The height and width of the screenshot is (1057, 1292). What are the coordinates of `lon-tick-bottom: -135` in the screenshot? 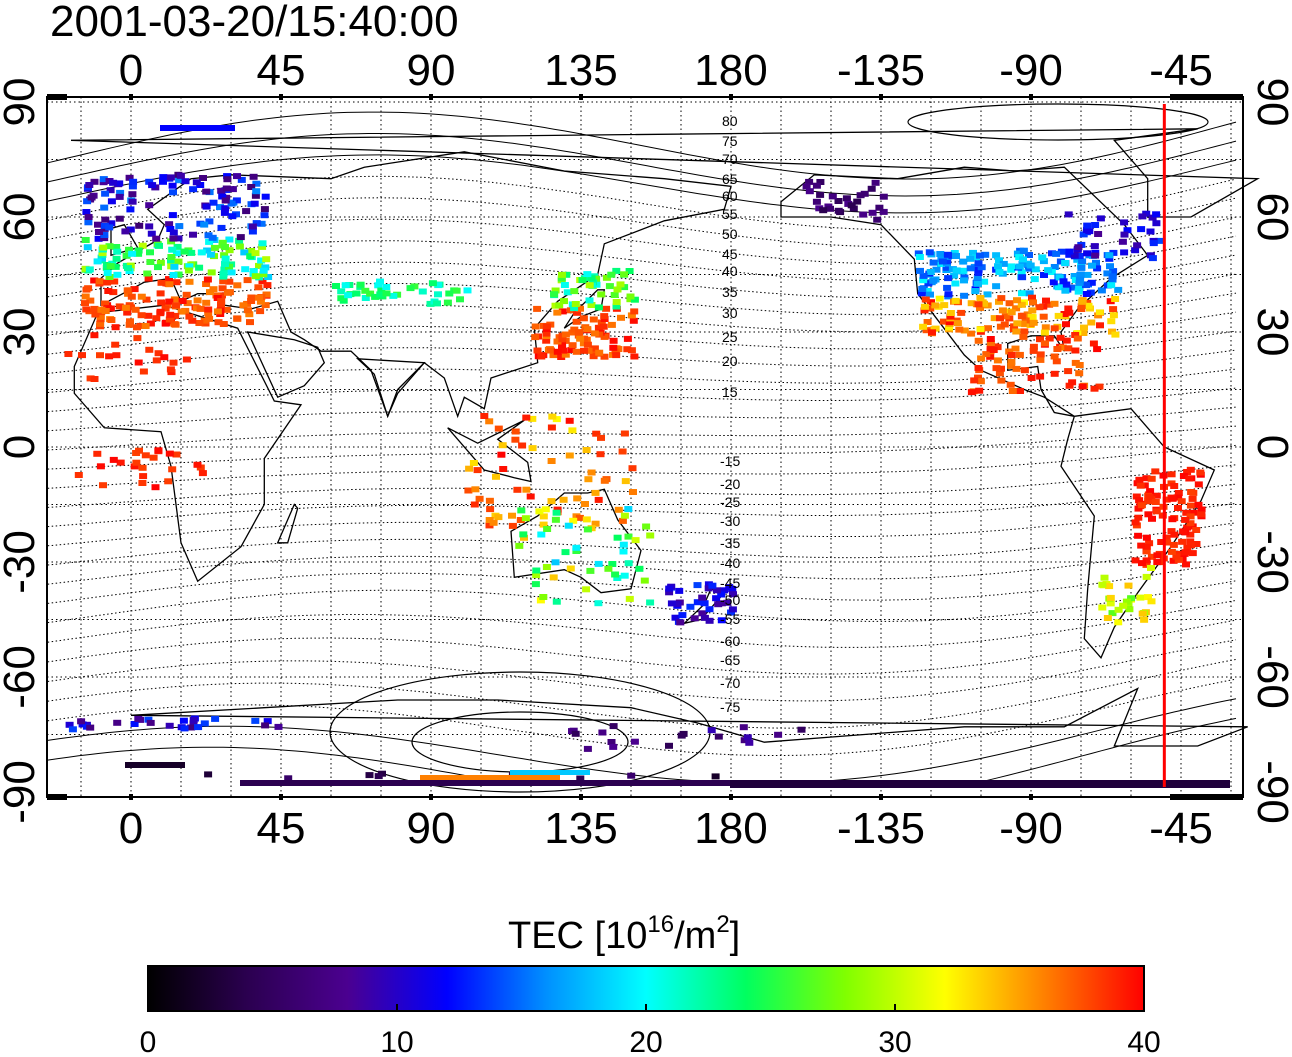 It's located at (881, 828).